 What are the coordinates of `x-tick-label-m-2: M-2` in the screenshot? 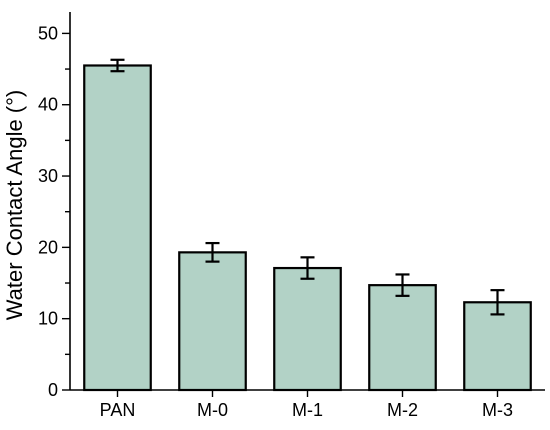 It's located at (402, 410).